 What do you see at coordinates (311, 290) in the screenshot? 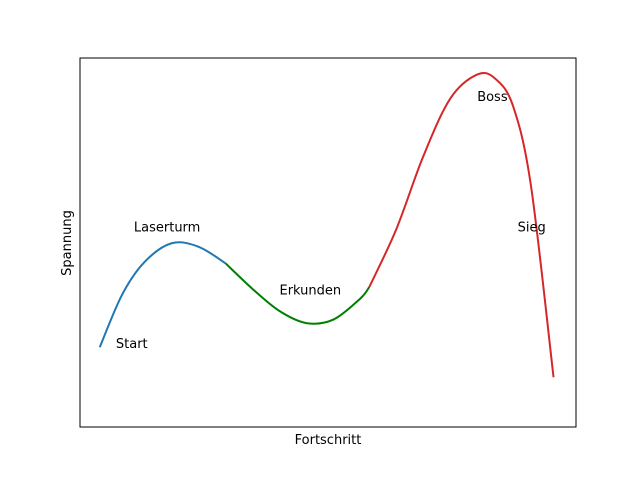
I see `annotation-label-3: Erkunden` at bounding box center [311, 290].